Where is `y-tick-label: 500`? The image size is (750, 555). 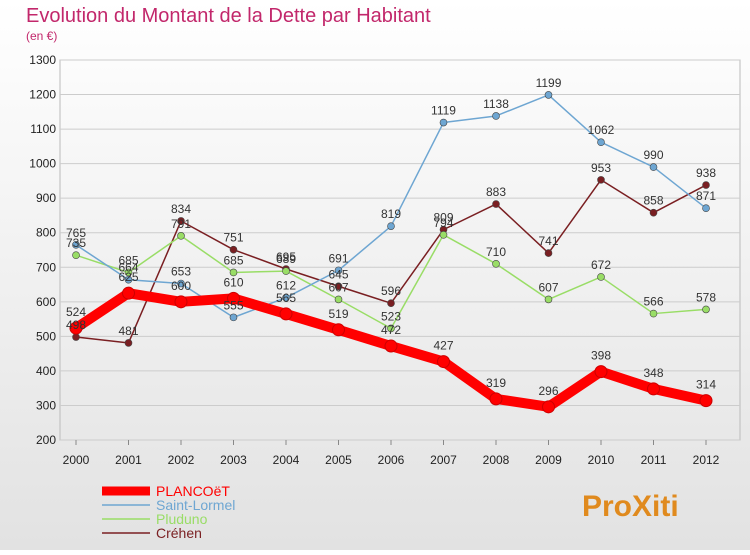
y-tick-label: 500 is located at coordinates (46, 336).